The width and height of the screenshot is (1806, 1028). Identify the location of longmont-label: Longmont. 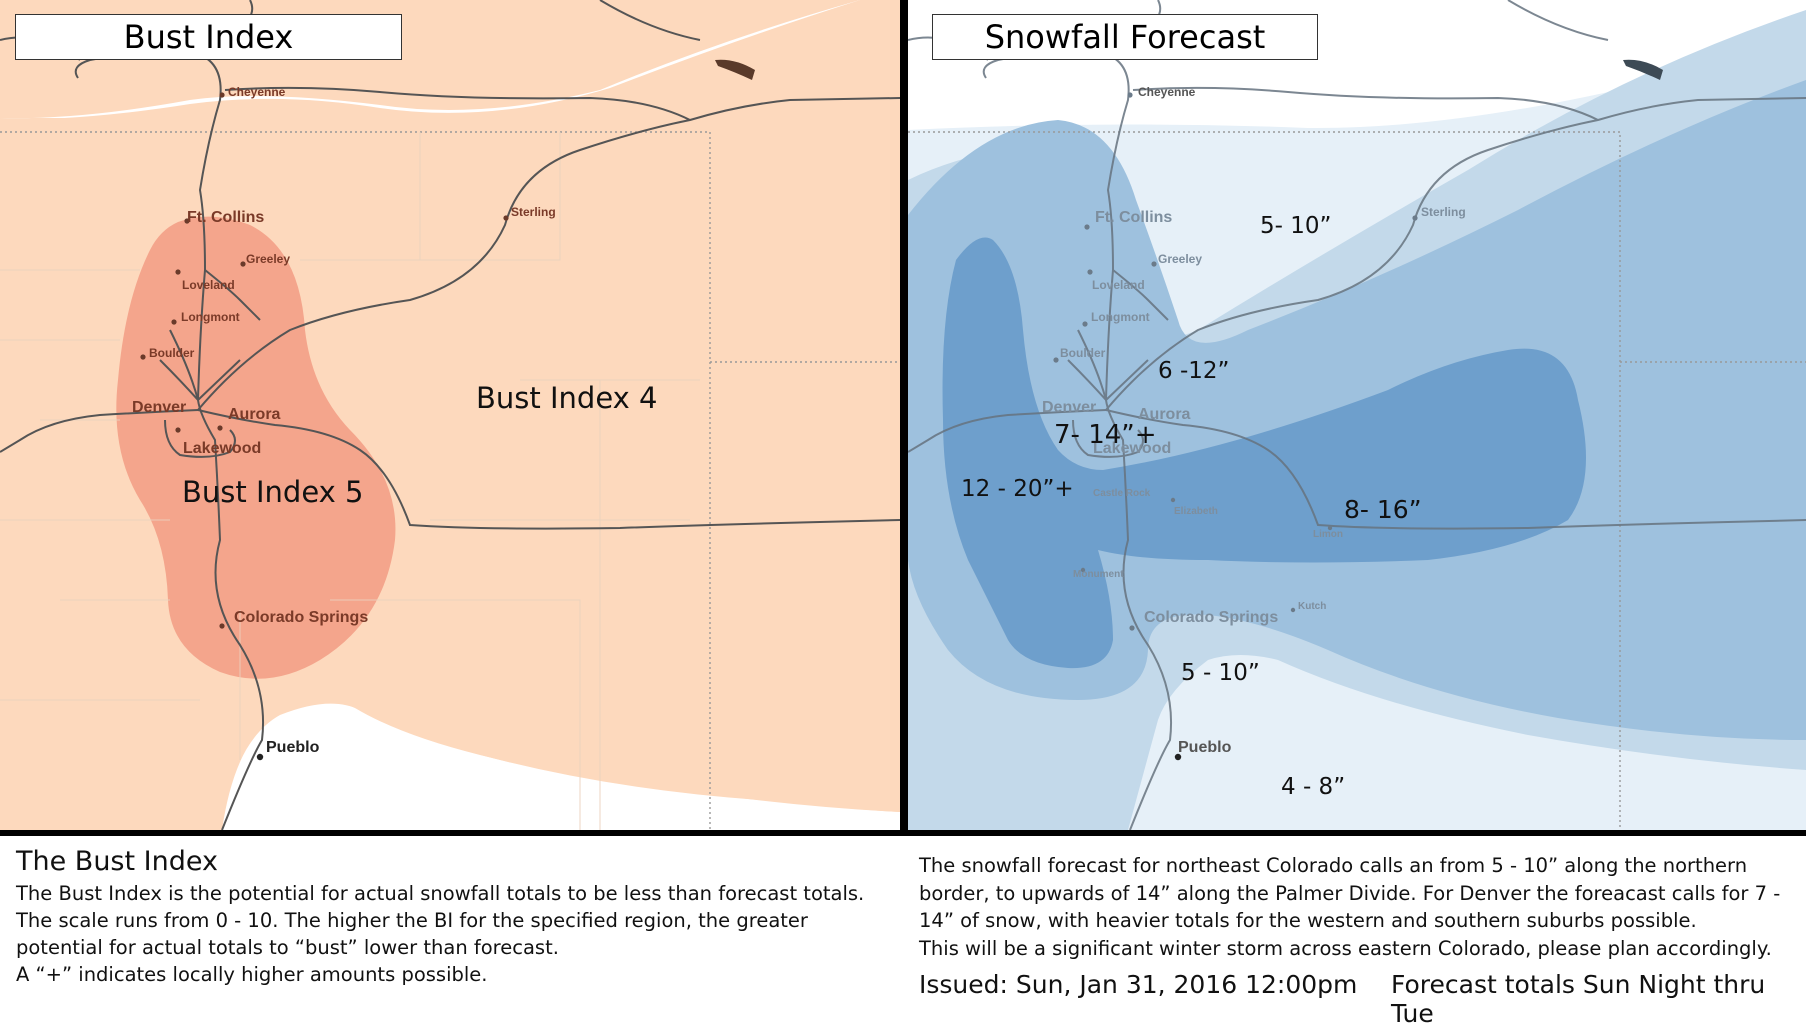
(210, 317).